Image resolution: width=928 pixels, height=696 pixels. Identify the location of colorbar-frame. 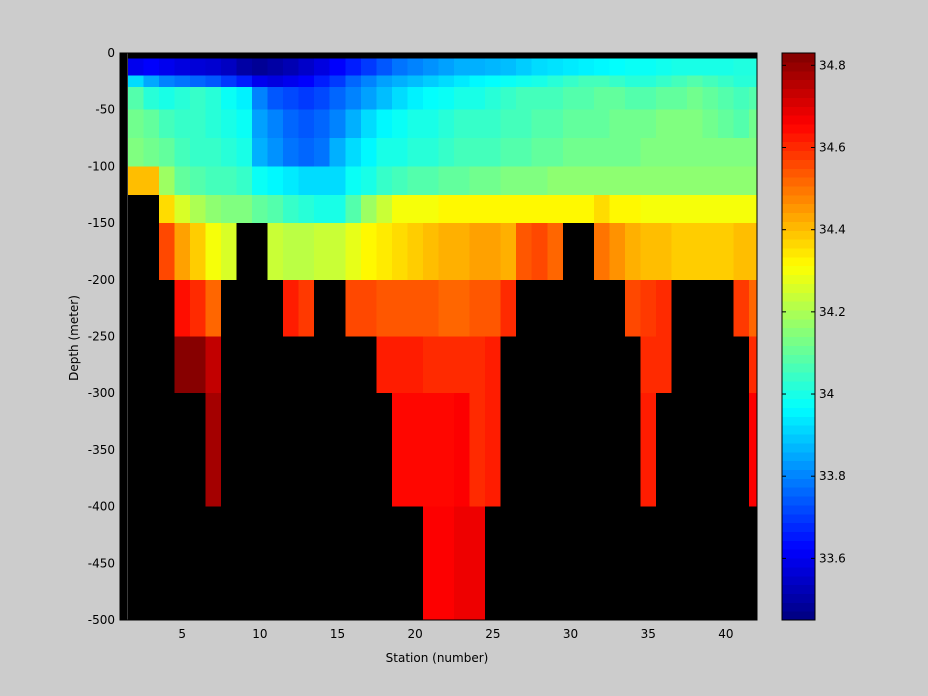
(798, 336).